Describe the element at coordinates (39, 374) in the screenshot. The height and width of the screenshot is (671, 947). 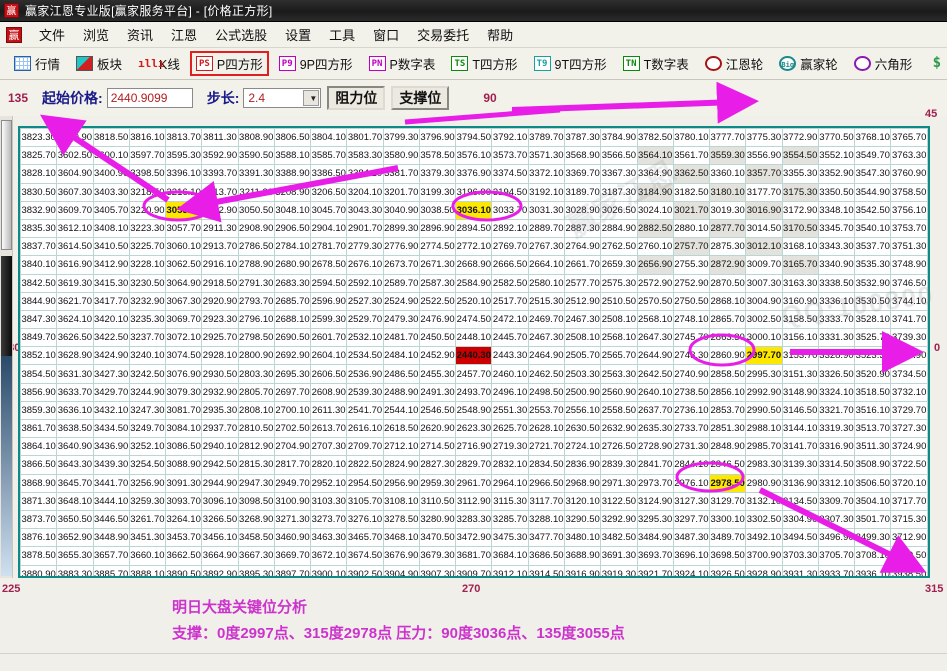
I see `price-cell: 3854.50` at that location.